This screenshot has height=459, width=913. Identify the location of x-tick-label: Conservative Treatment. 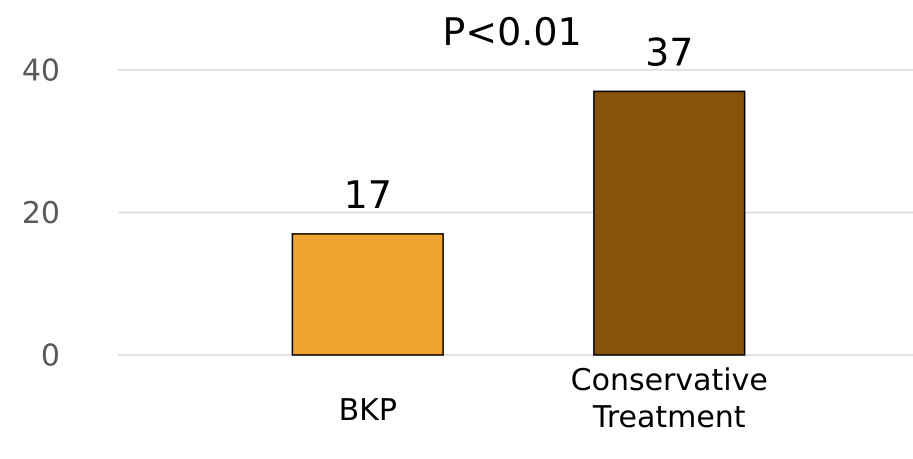
(669, 399).